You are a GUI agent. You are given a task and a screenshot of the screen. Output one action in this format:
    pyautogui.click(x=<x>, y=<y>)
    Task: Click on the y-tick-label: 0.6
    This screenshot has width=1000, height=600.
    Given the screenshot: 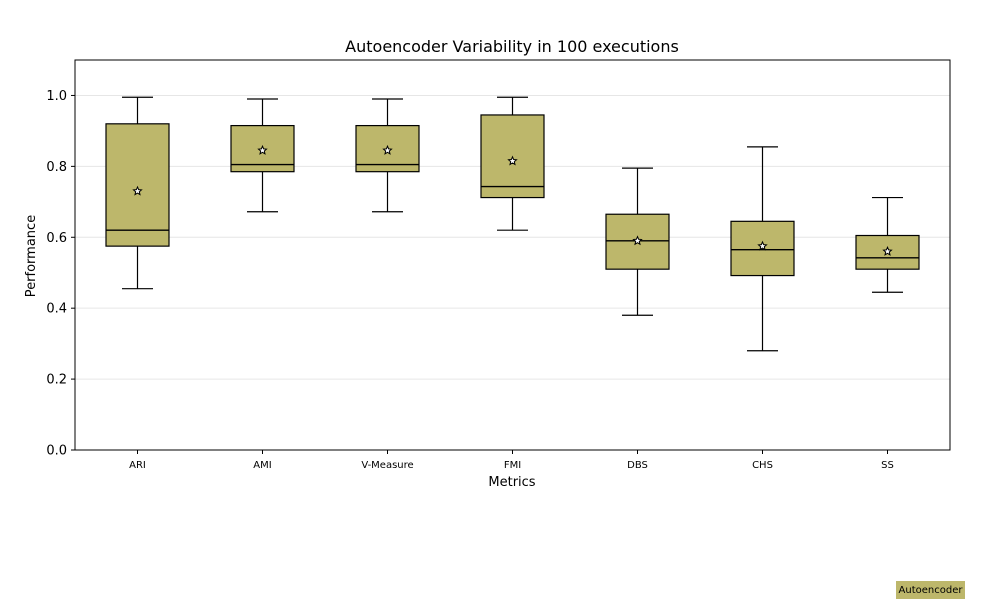 What is the action you would take?
    pyautogui.click(x=56, y=238)
    